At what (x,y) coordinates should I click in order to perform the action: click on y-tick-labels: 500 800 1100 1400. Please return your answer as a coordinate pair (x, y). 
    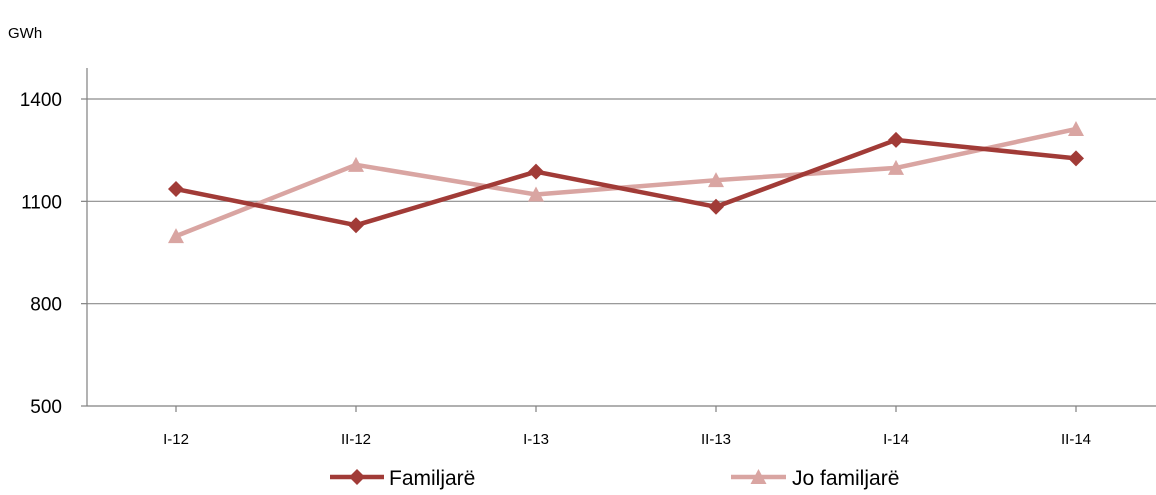
    Looking at the image, I should click on (41, 254).